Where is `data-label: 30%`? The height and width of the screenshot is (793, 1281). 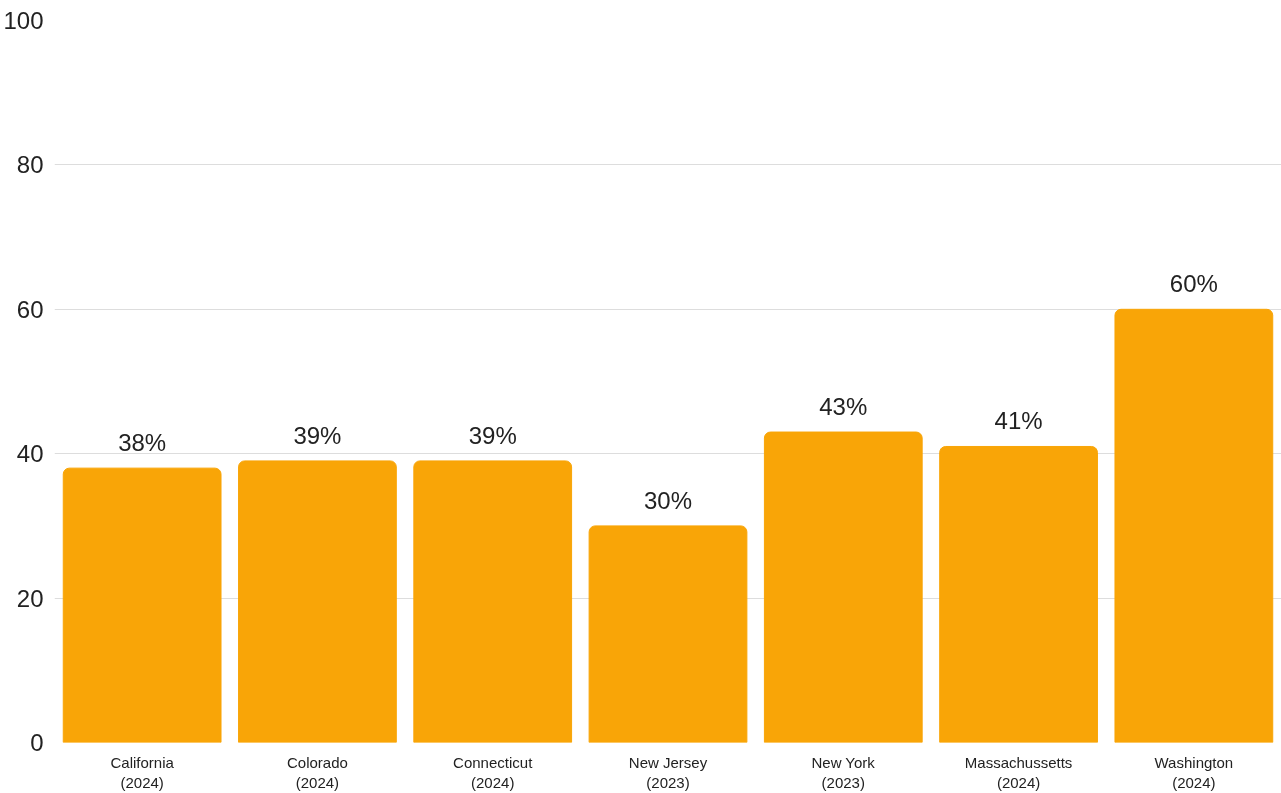
data-label: 30% is located at coordinates (668, 500).